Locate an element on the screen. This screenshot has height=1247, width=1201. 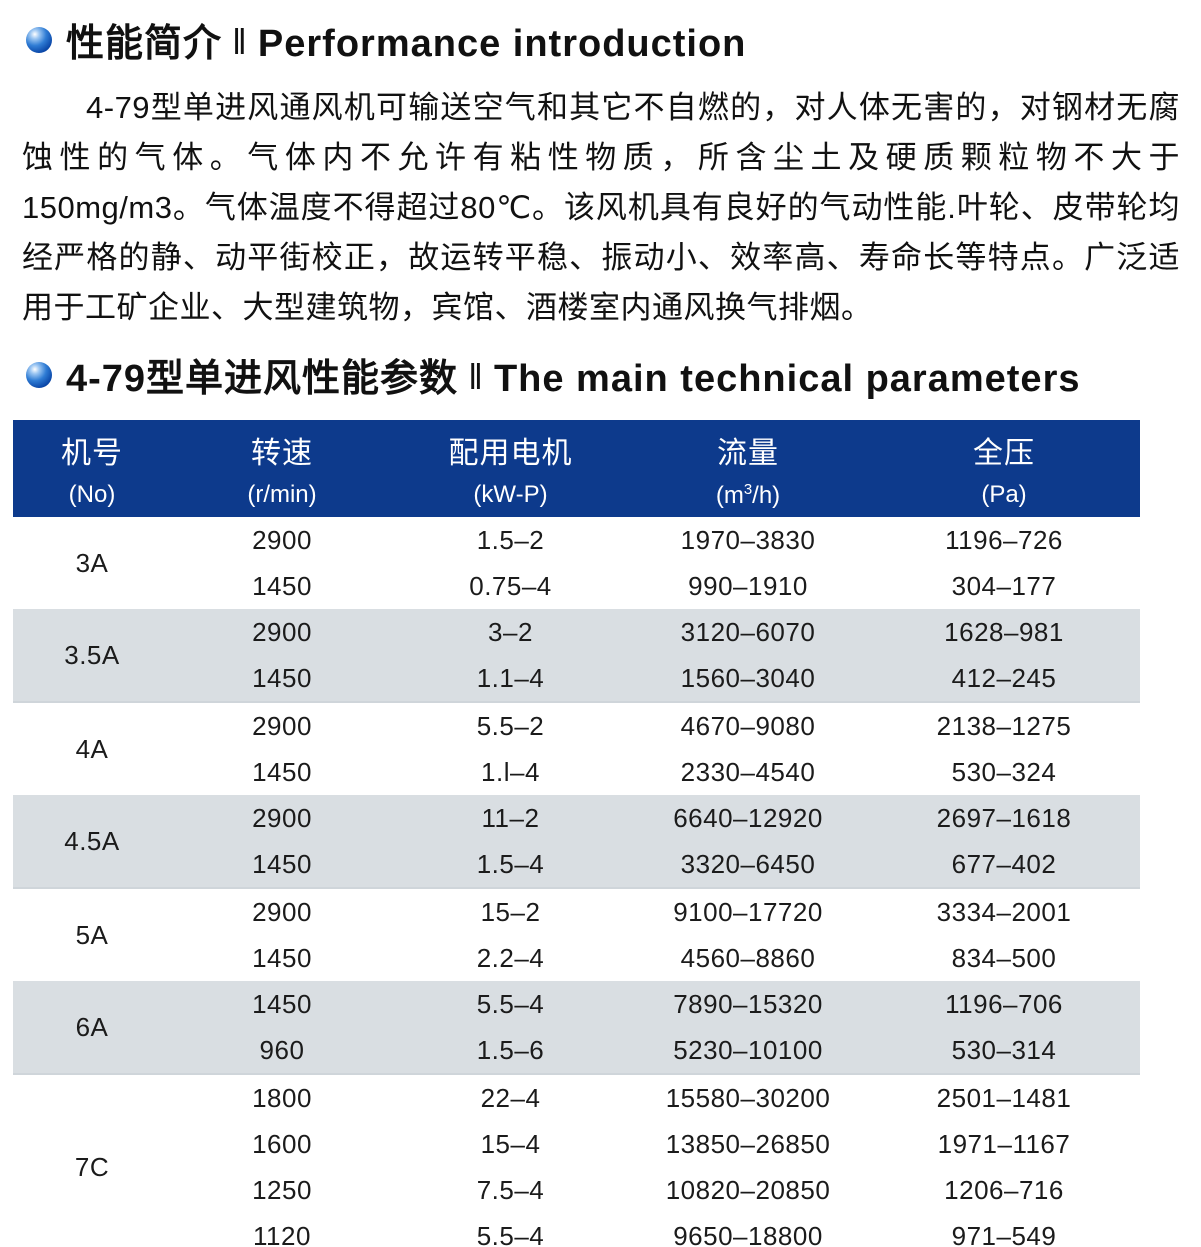
table-row: 1450 1.5–4 3320–6450 677–402 is located at coordinates (576, 864).